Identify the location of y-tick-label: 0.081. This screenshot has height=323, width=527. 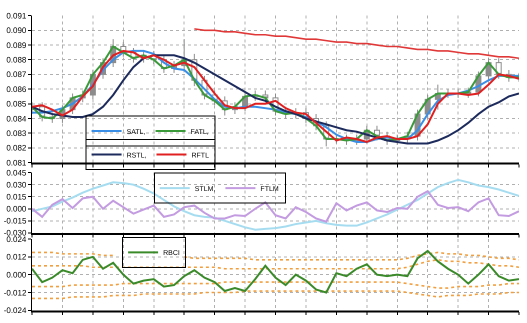
(16, 163).